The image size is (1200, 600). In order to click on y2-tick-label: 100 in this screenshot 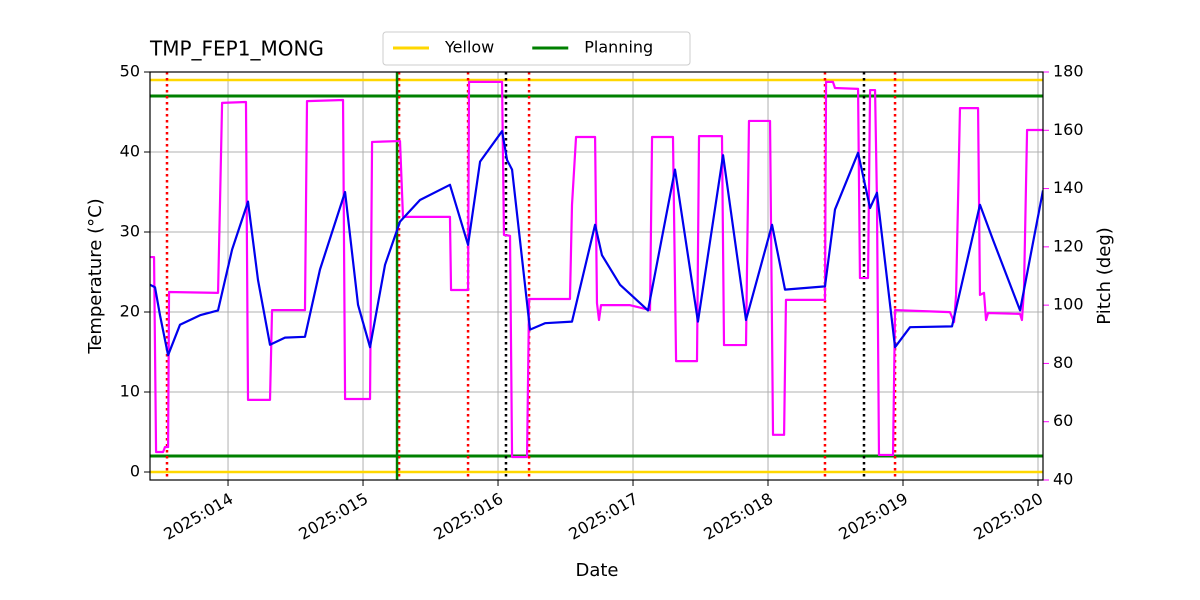, I will do `click(1068, 304)`.